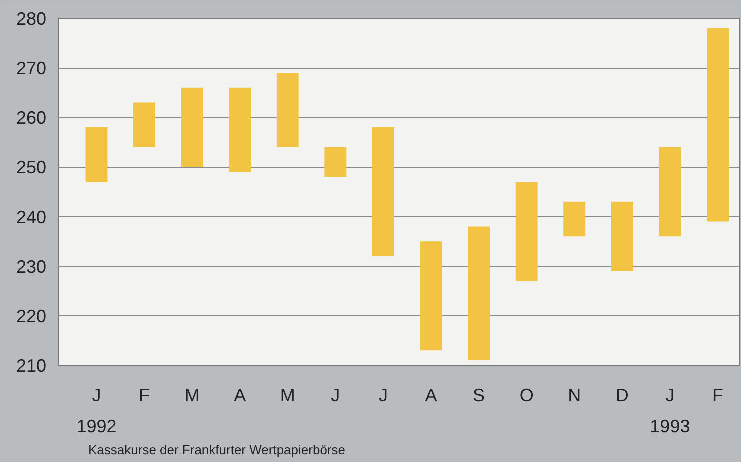 This screenshot has height=462, width=741. What do you see at coordinates (31, 168) in the screenshot?
I see `y-tick-label: 250` at bounding box center [31, 168].